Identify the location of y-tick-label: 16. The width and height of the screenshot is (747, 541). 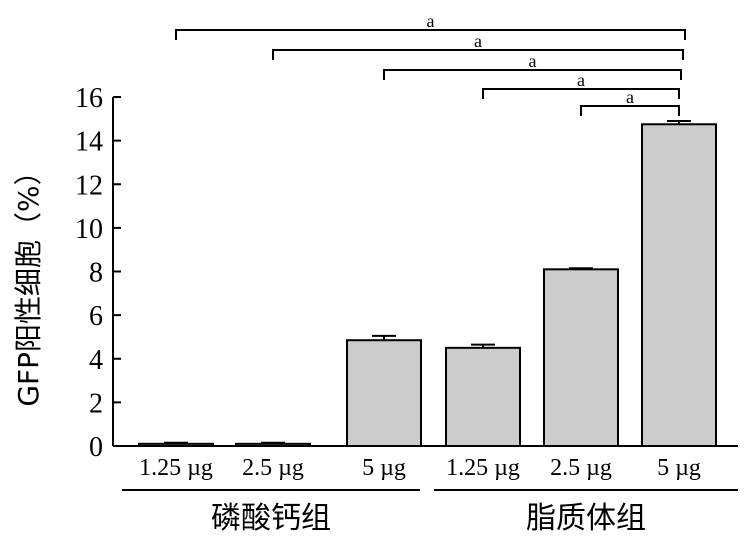
(89, 98).